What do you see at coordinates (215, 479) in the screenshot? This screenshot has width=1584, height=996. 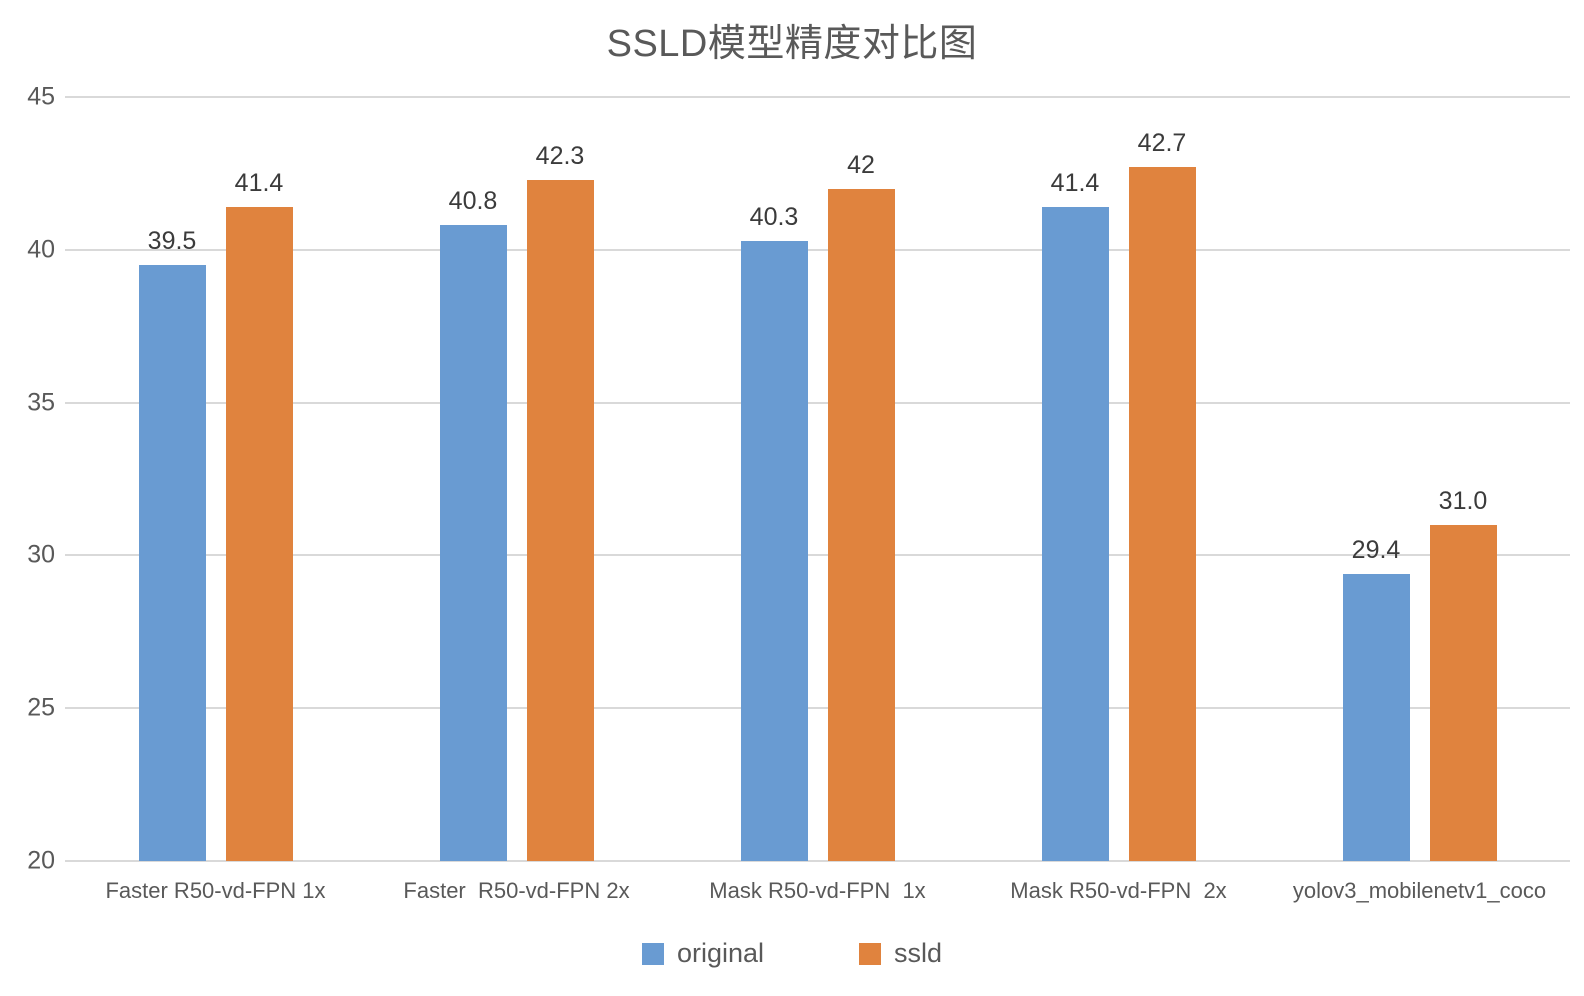 I see `bar-group-1: 39.5 41.4` at bounding box center [215, 479].